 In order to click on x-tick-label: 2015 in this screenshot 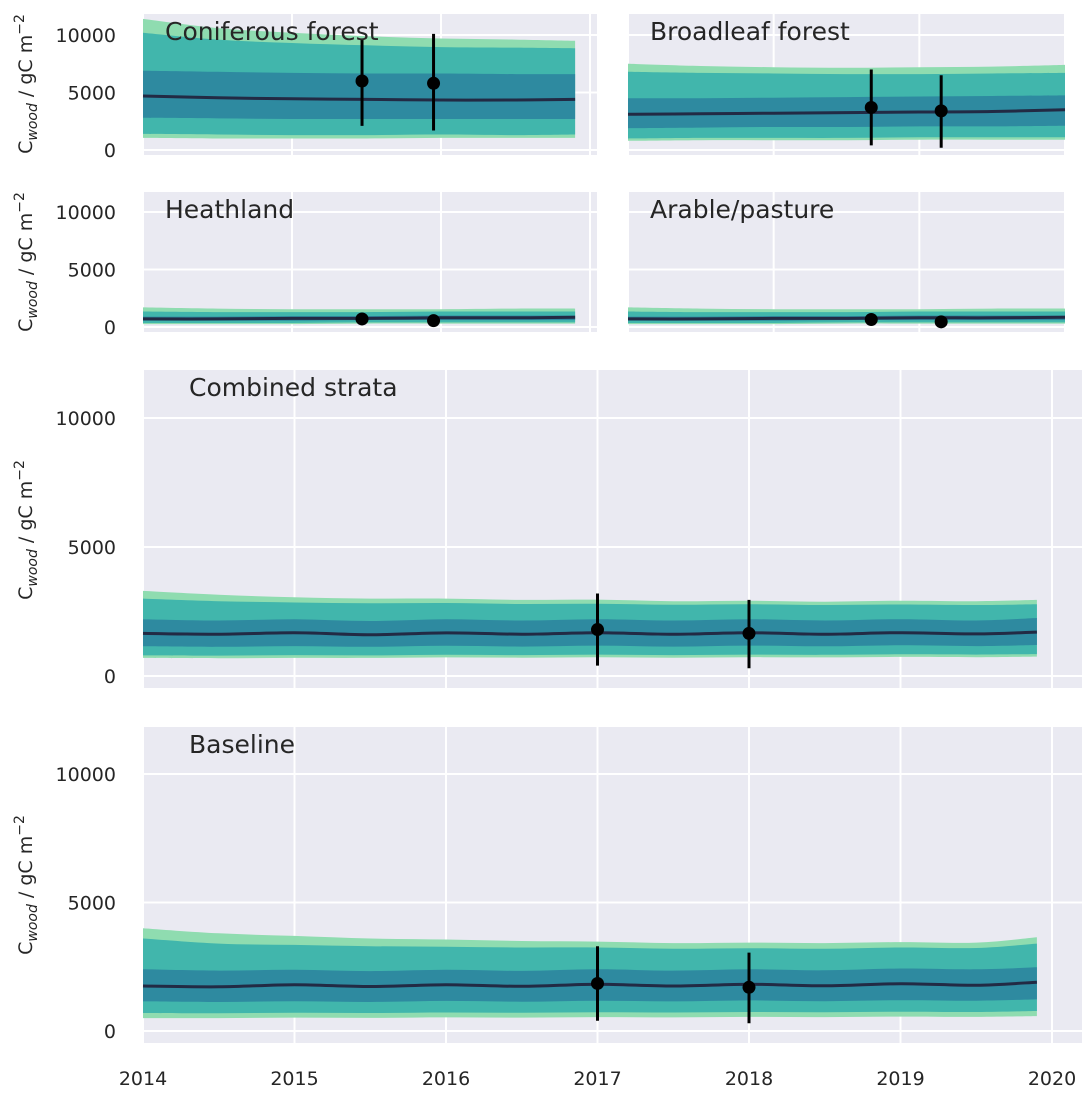, I will do `click(294, 1079)`.